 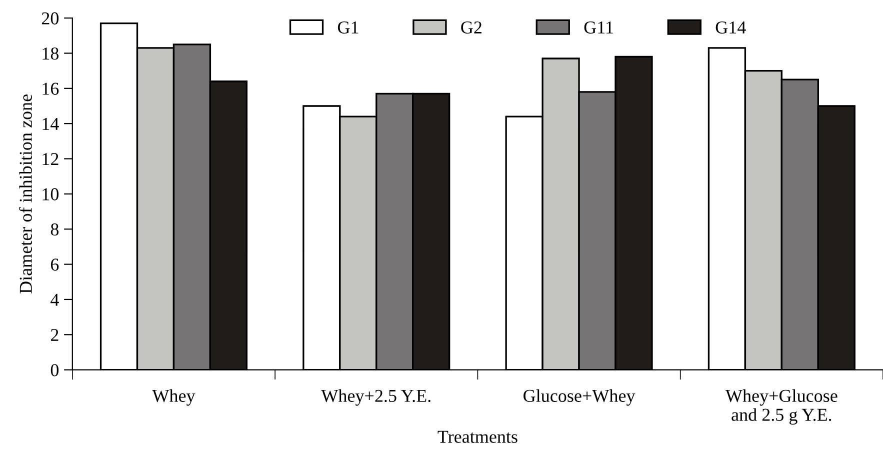 I want to click on y-tick-label: 8, so click(x=54, y=229).